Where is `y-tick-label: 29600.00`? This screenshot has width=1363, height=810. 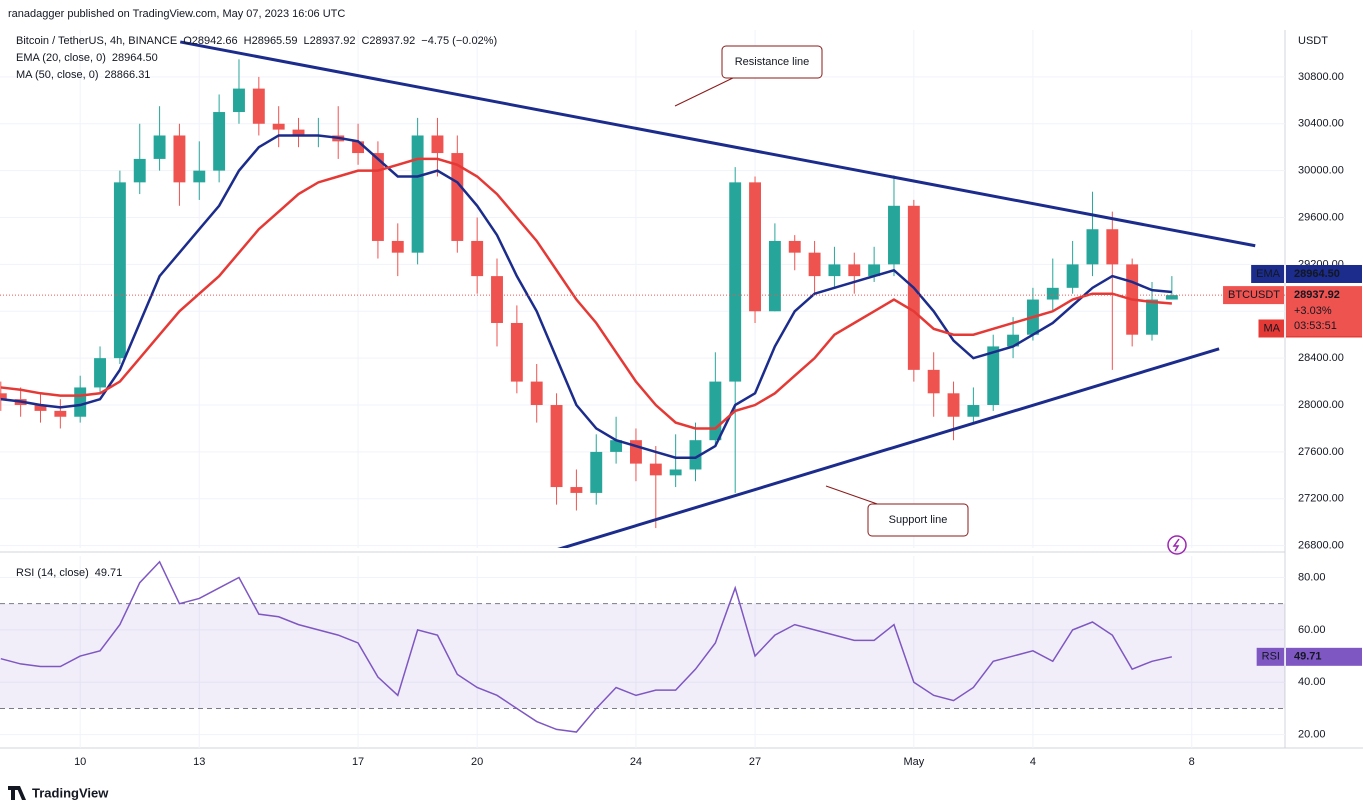 y-tick-label: 29600.00 is located at coordinates (1321, 217).